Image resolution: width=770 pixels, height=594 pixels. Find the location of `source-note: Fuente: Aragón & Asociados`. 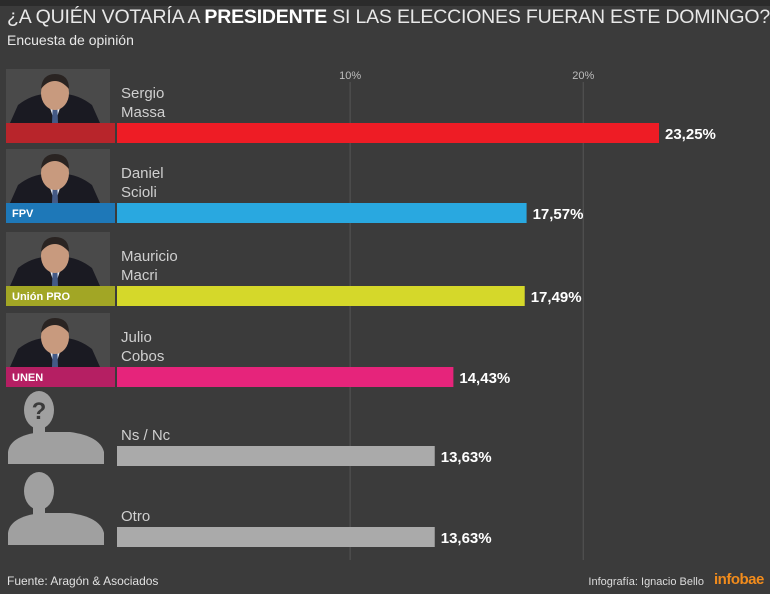

source-note: Fuente: Aragón & Asociados is located at coordinates (83, 581).